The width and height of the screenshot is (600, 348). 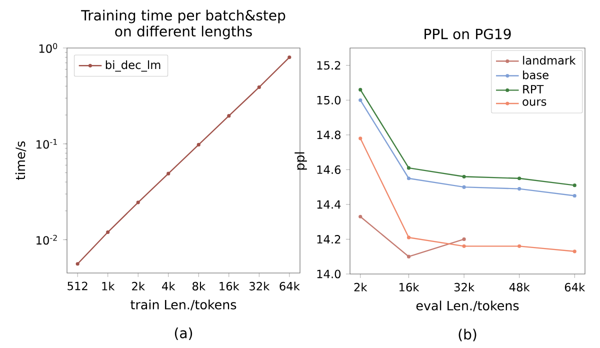 I want to click on y-tick-label: 15.2, so click(x=328, y=65).